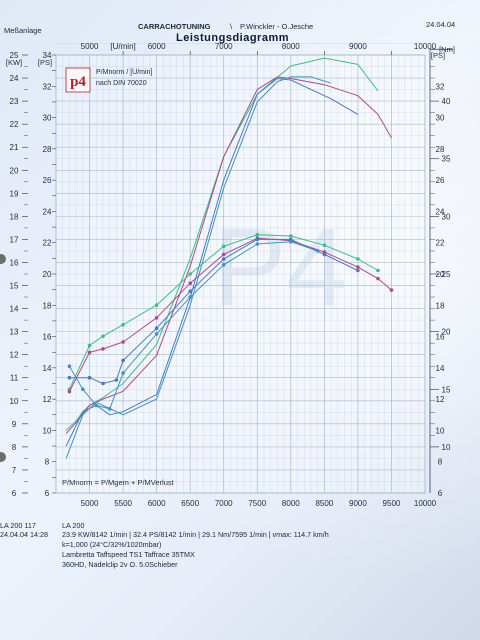 This screenshot has width=480, height=640. I want to click on kw-tick-label: 23, so click(14, 101).